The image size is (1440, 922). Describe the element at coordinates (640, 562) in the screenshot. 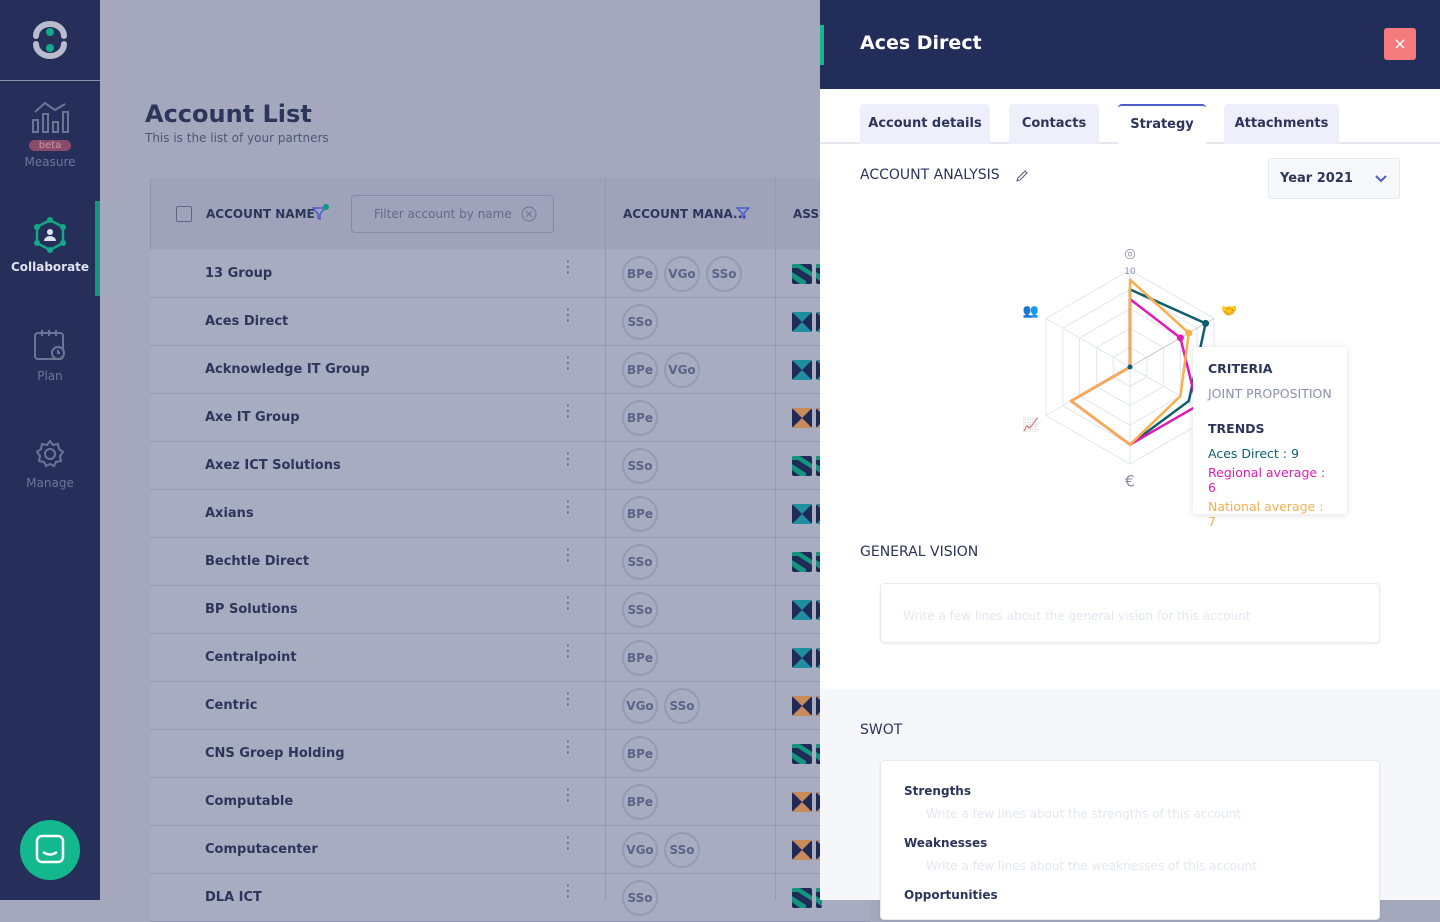

I see `manager-avatar: SSo` at that location.